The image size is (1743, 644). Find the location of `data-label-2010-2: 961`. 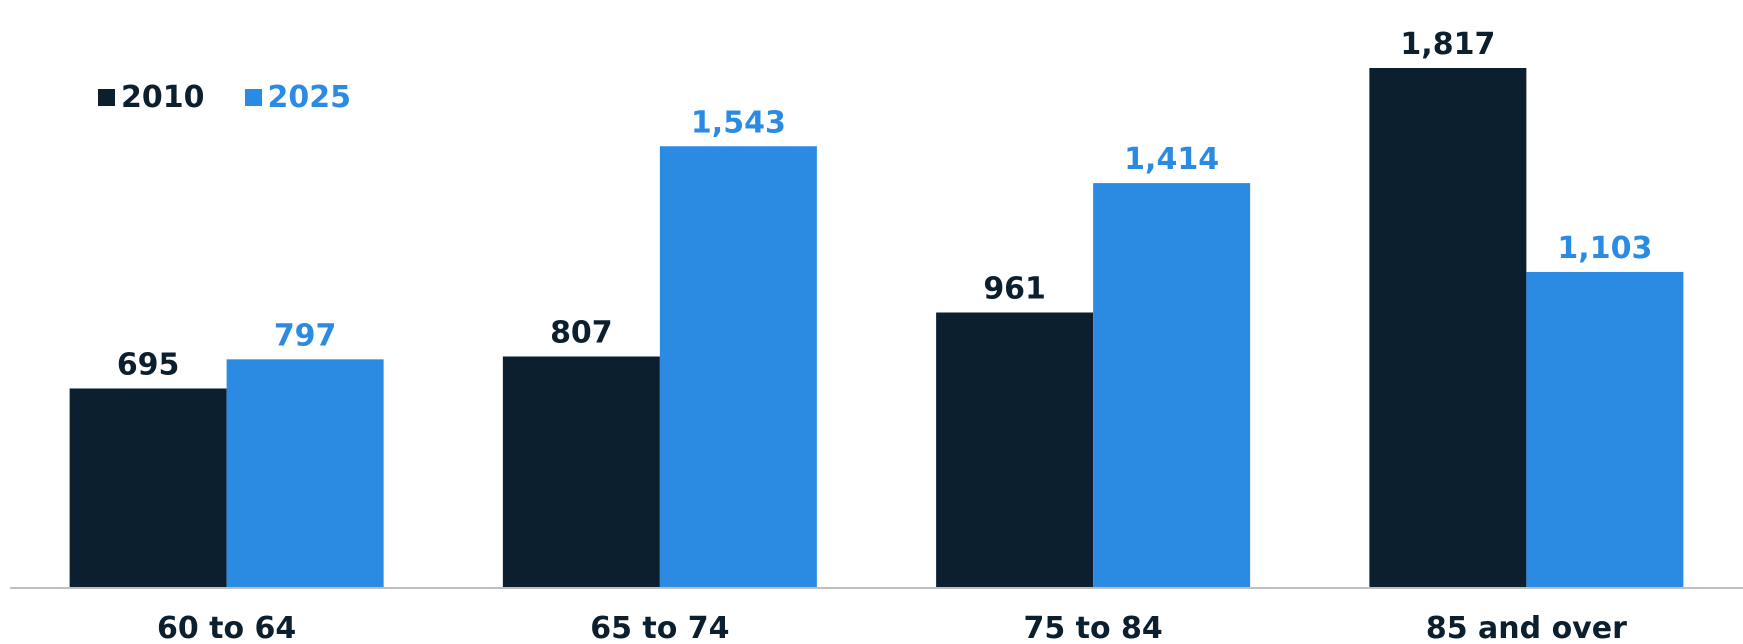

data-label-2010-2: 961 is located at coordinates (1014, 288).